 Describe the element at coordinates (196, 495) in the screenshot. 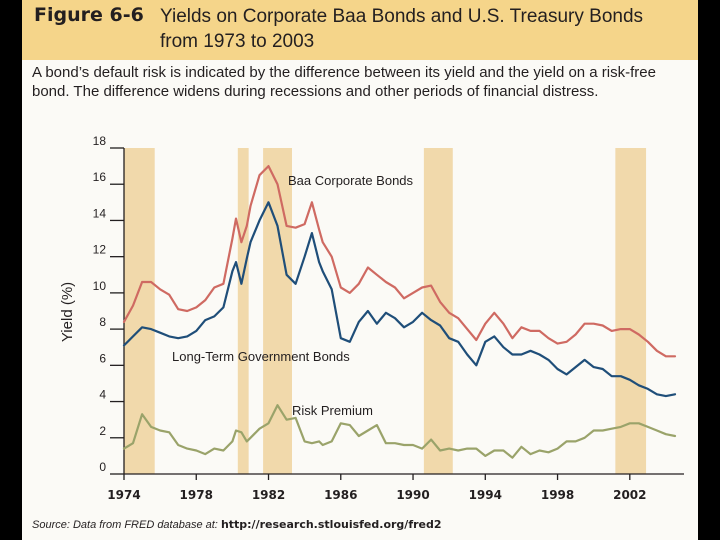

I see `x-tick-label-1978: 1978` at that location.